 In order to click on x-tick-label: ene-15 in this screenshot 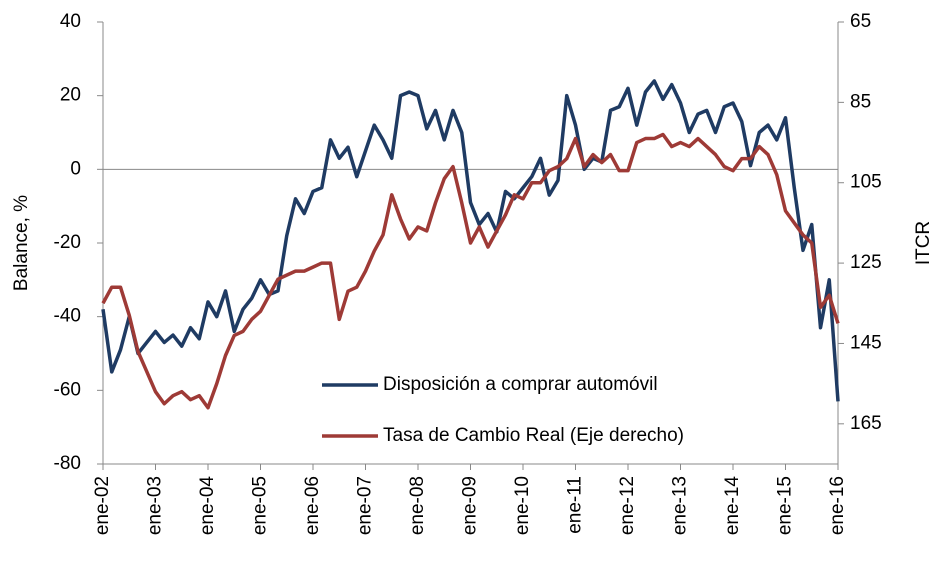, I will do `click(785, 505)`.